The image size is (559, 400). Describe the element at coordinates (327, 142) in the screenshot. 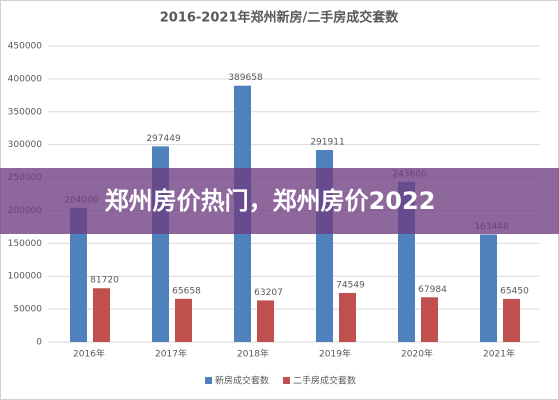

I see `value-label: 291911` at that location.